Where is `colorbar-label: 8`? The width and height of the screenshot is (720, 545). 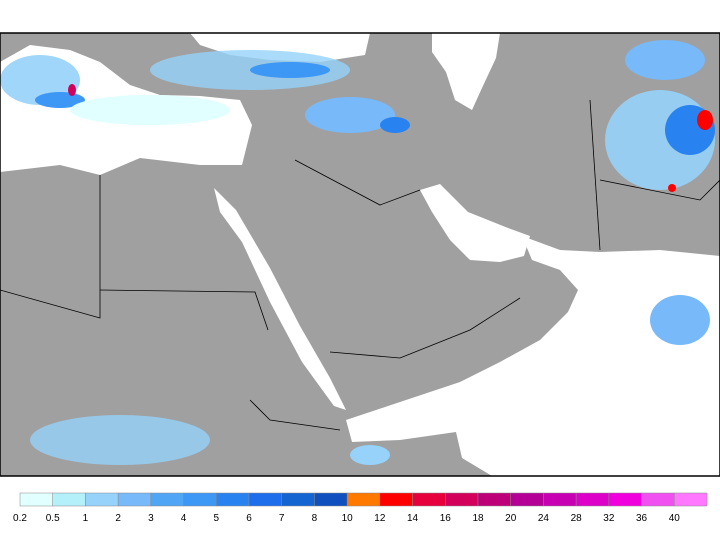
colorbar-label: 8 is located at coordinates (315, 518).